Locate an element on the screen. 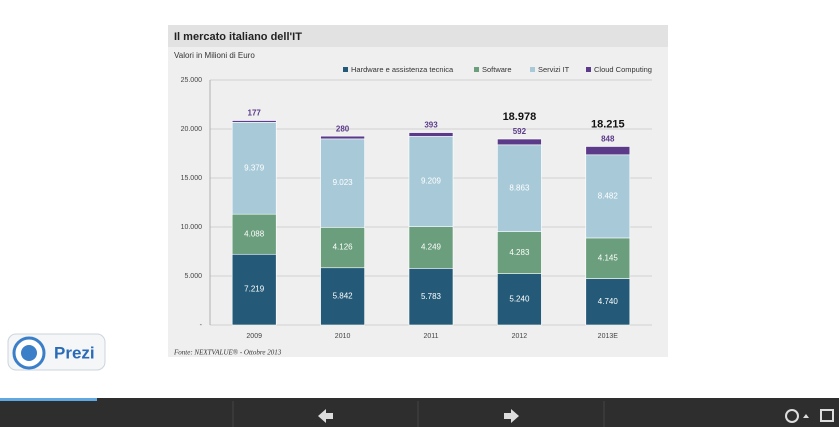  data-label: 5.842 is located at coordinates (343, 295).